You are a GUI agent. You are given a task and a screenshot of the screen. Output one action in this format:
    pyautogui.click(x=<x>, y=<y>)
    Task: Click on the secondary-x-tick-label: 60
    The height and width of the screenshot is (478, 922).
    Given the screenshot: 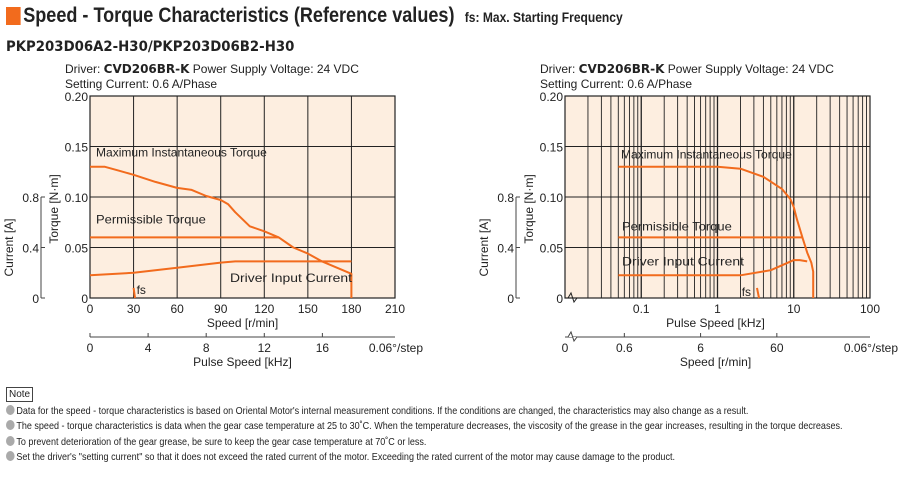 What is the action you would take?
    pyautogui.click(x=777, y=348)
    